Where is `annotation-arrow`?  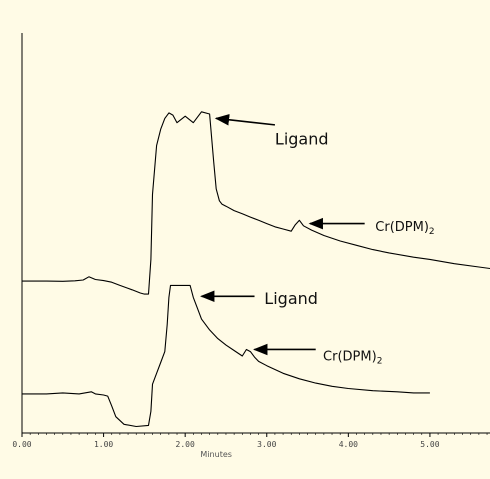
annotation-arrow is located at coordinates (245, 120).